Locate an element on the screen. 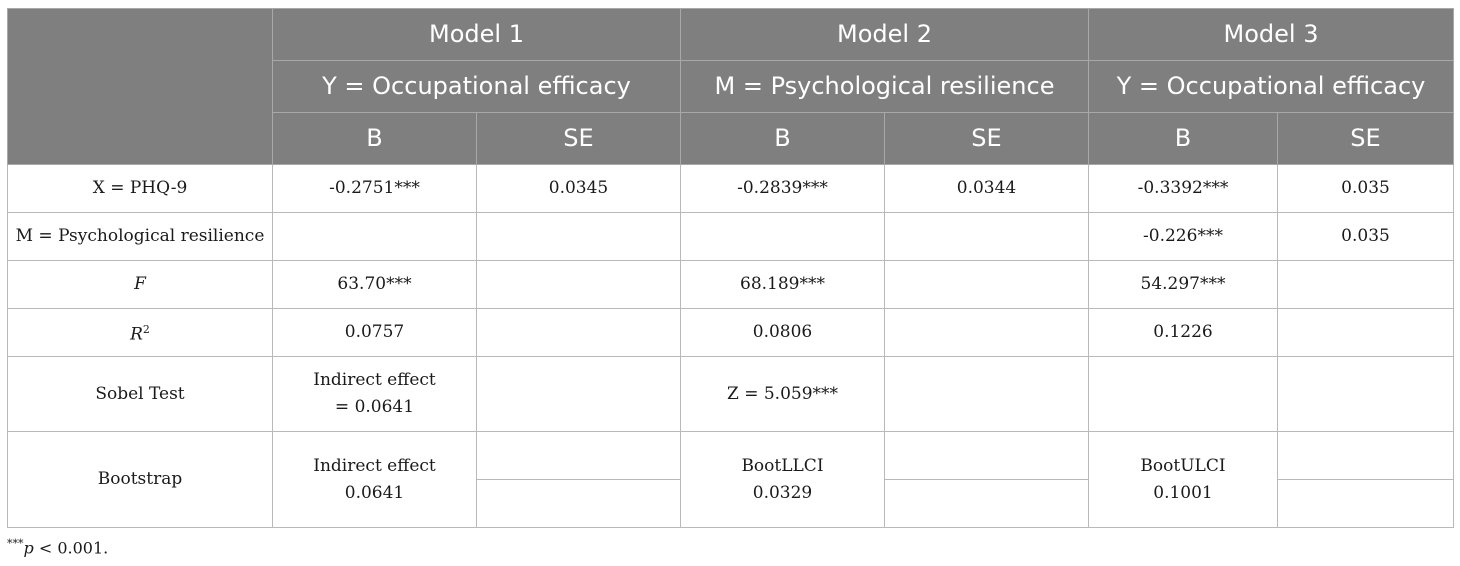 The width and height of the screenshot is (1460, 566). cell-m2-b is located at coordinates (782, 236).